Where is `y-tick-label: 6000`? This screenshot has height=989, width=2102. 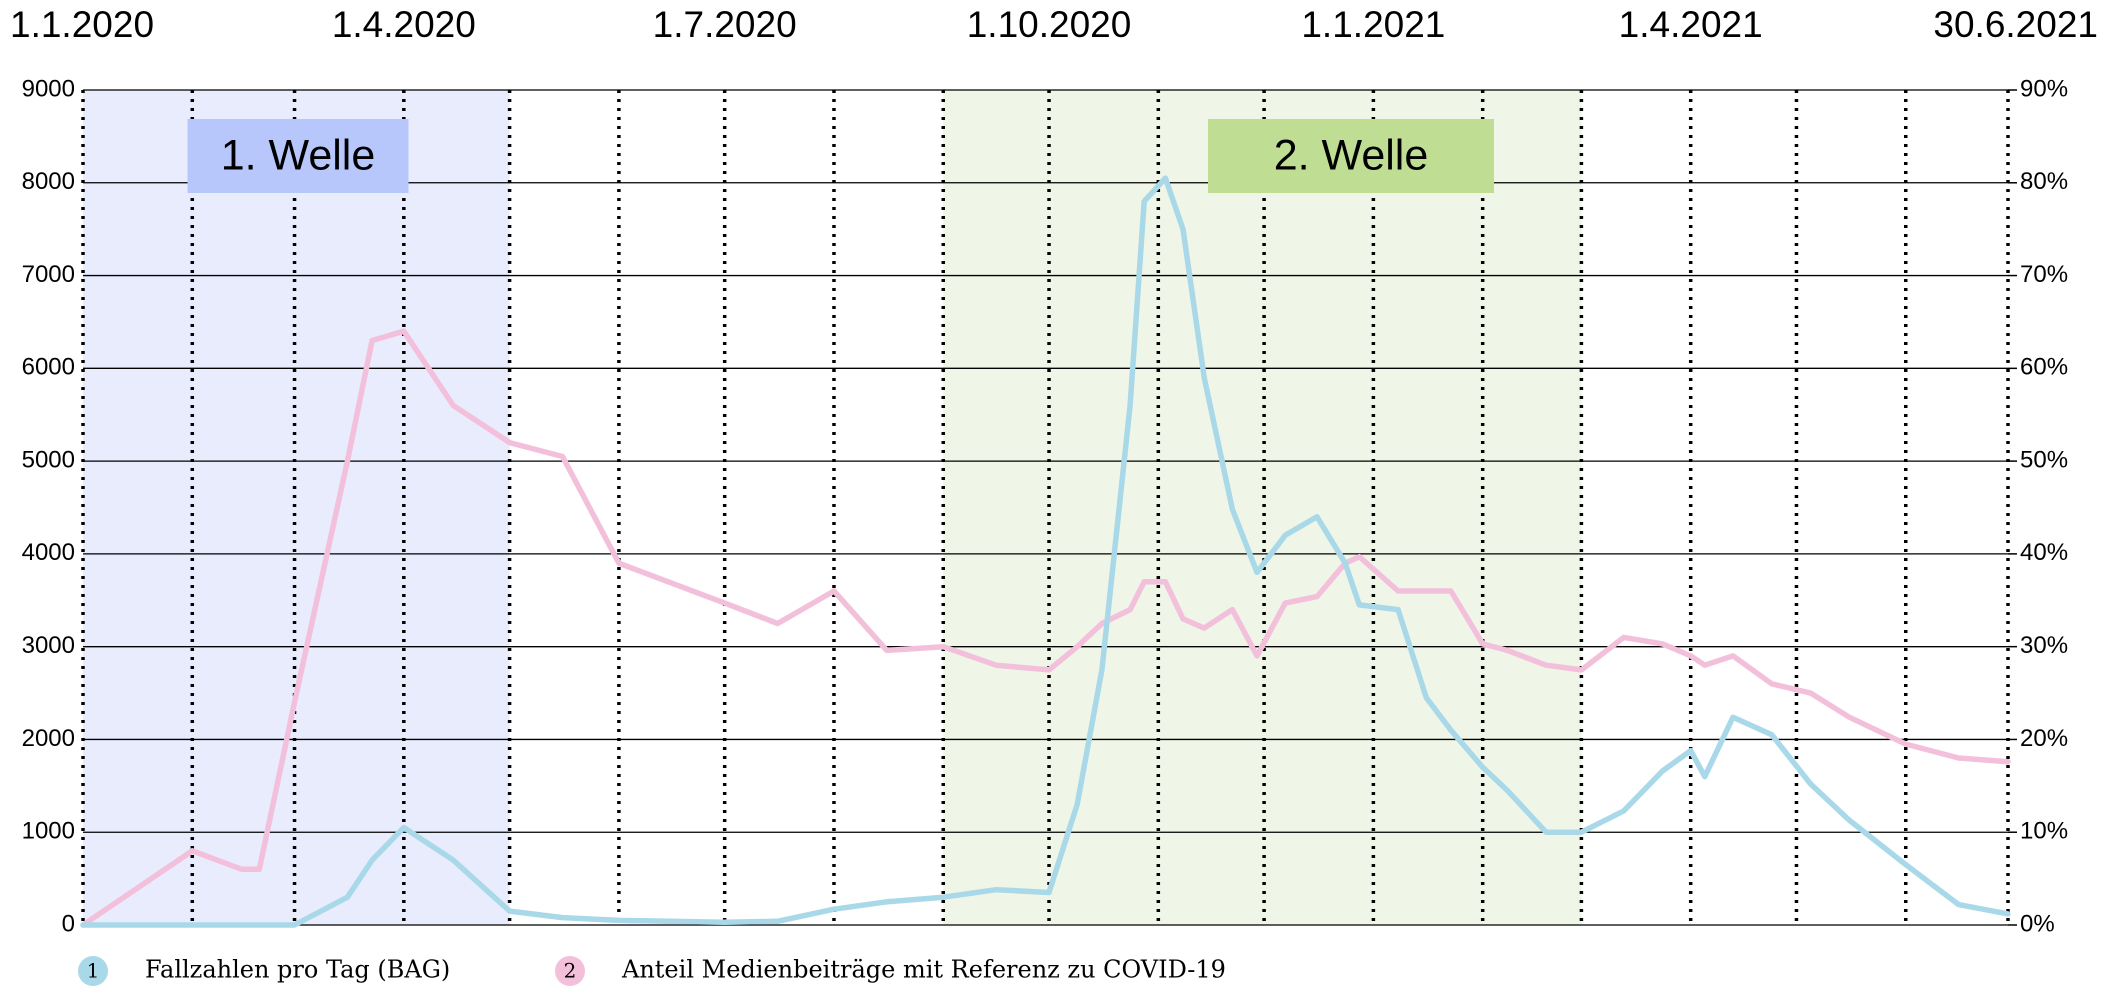
y-tick-label: 6000 is located at coordinates (48, 367).